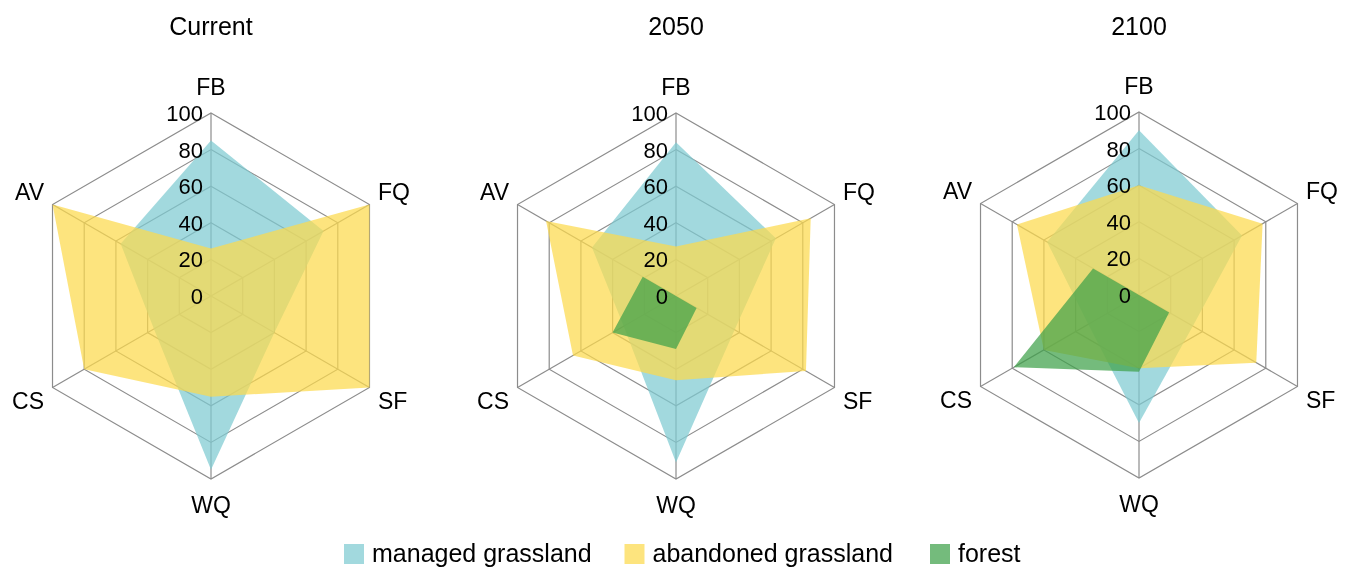  What do you see at coordinates (989, 553) in the screenshot?
I see `legend-label: forest` at bounding box center [989, 553].